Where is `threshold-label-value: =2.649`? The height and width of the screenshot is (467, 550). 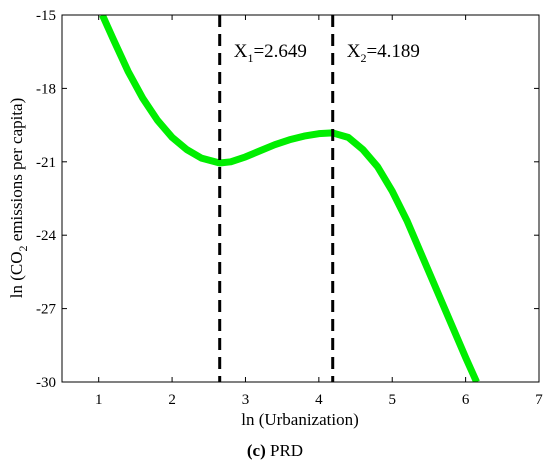
threshold-label-value: =2.649 is located at coordinates (279, 51).